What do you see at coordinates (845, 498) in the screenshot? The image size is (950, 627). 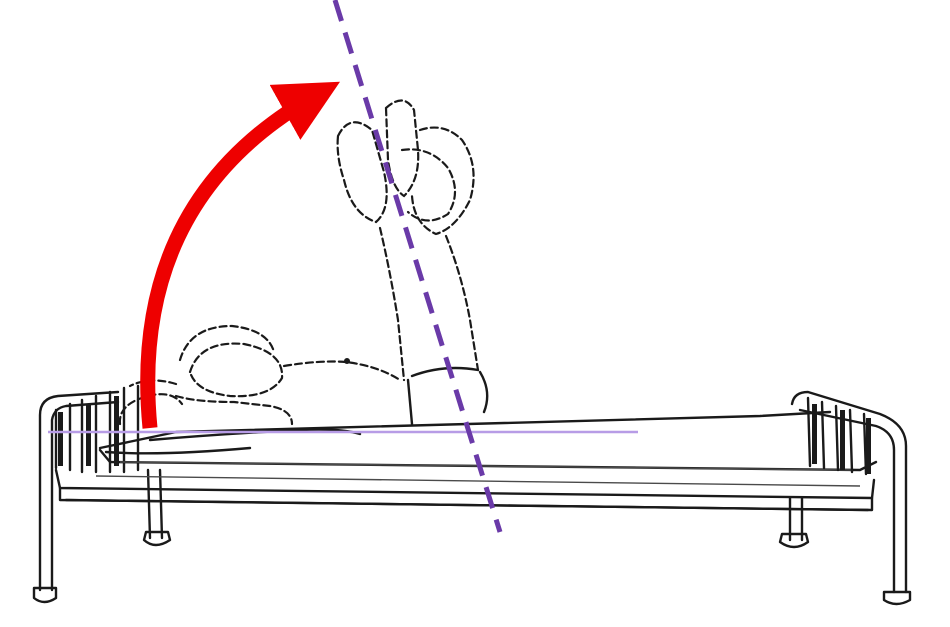 I see `bed-footboard` at bounding box center [845, 498].